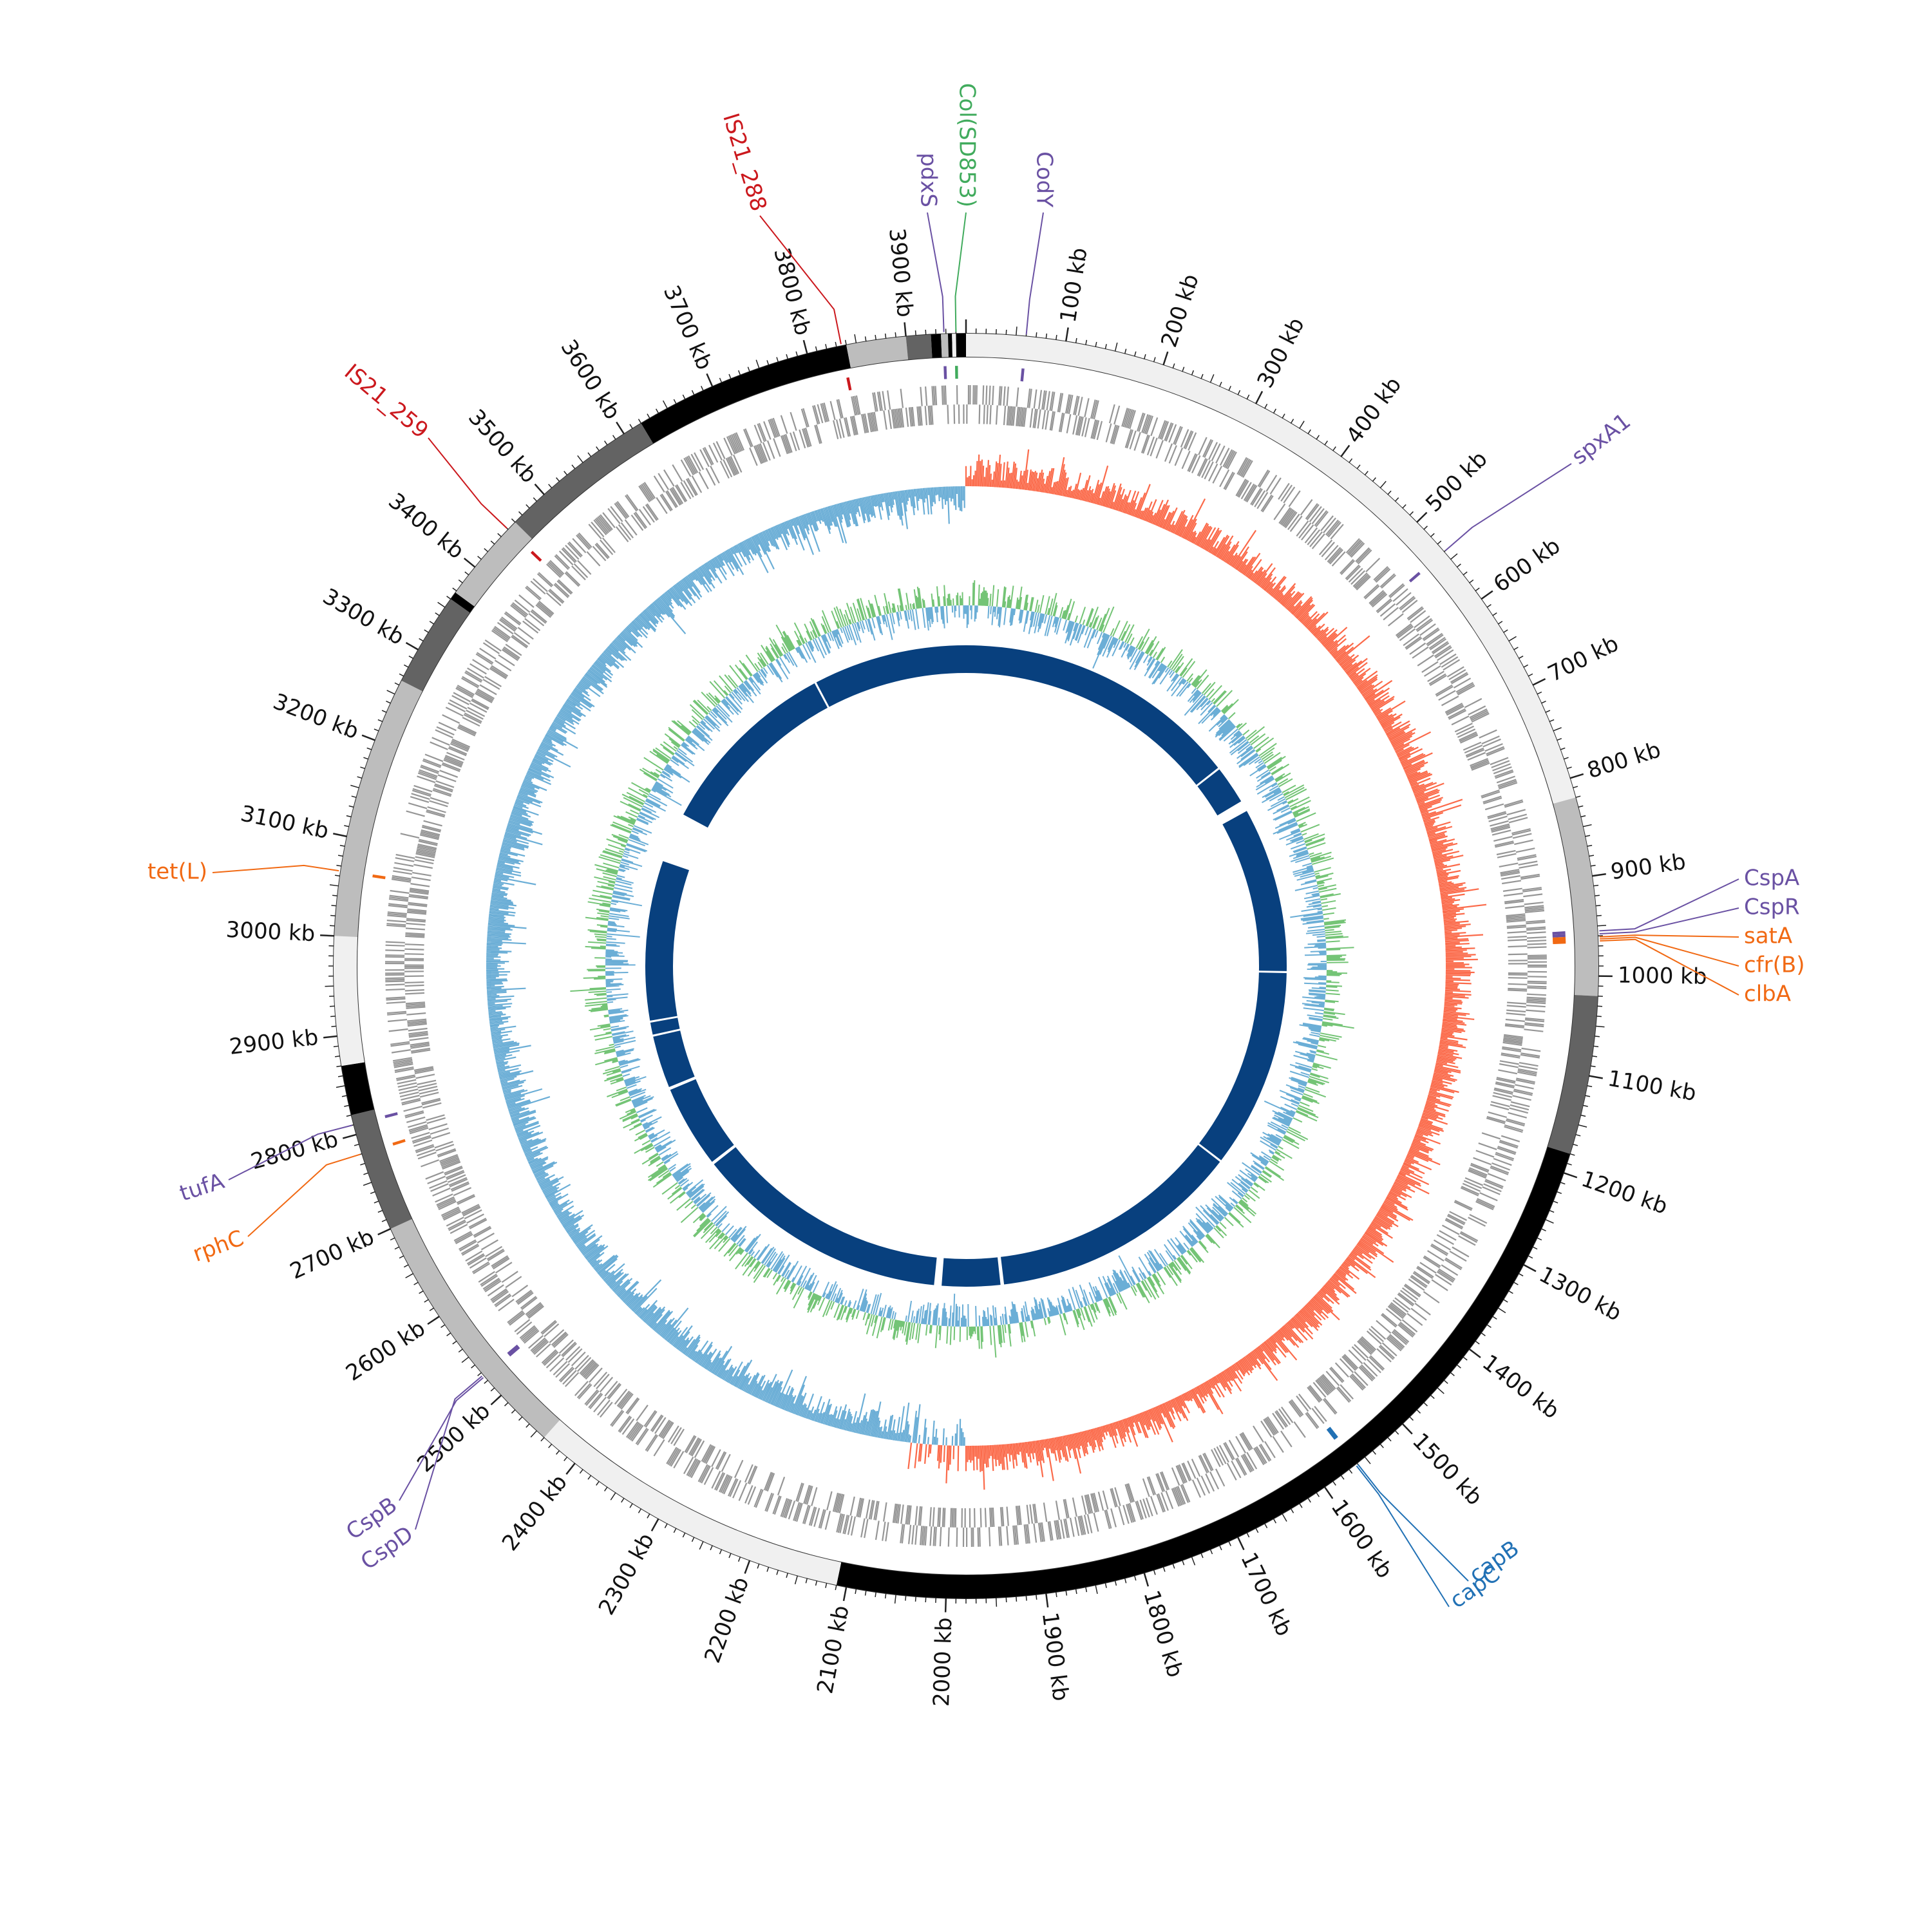 The image size is (1932, 1932). I want to click on tick-label: 3800 kb, so click(792, 291).